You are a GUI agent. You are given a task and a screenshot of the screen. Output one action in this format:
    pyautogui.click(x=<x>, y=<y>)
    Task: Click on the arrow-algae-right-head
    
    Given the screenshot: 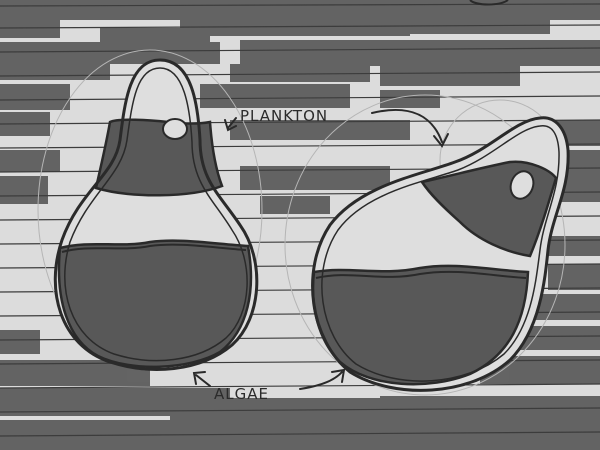 What is the action you would take?
    pyautogui.click(x=338, y=375)
    